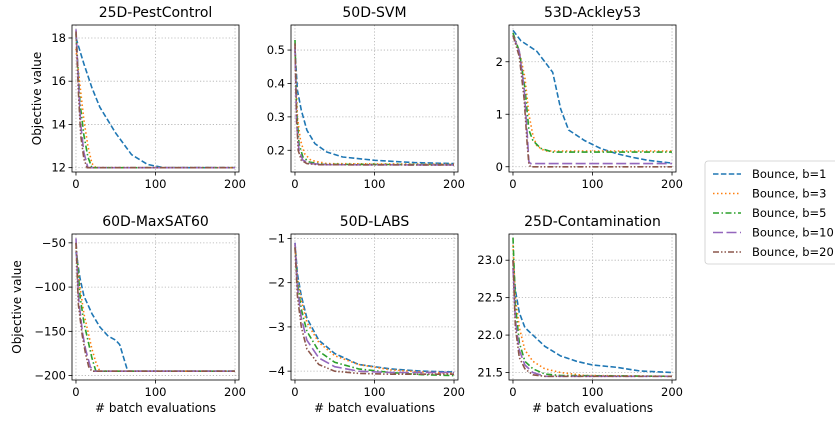  What do you see at coordinates (490, 260) in the screenshot?
I see `y-tick-label: 23.0` at bounding box center [490, 260].